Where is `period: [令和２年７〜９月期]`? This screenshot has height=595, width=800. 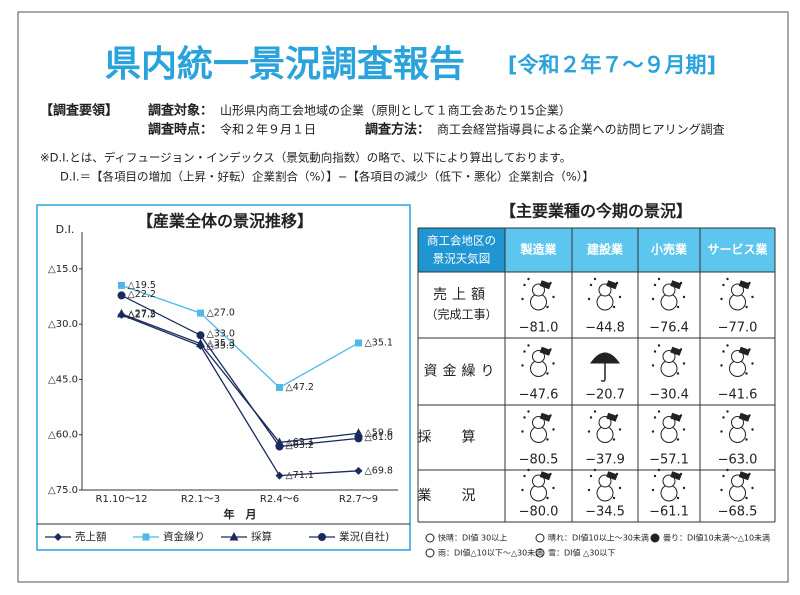
period: [令和２年７〜９月期] is located at coordinates (612, 65).